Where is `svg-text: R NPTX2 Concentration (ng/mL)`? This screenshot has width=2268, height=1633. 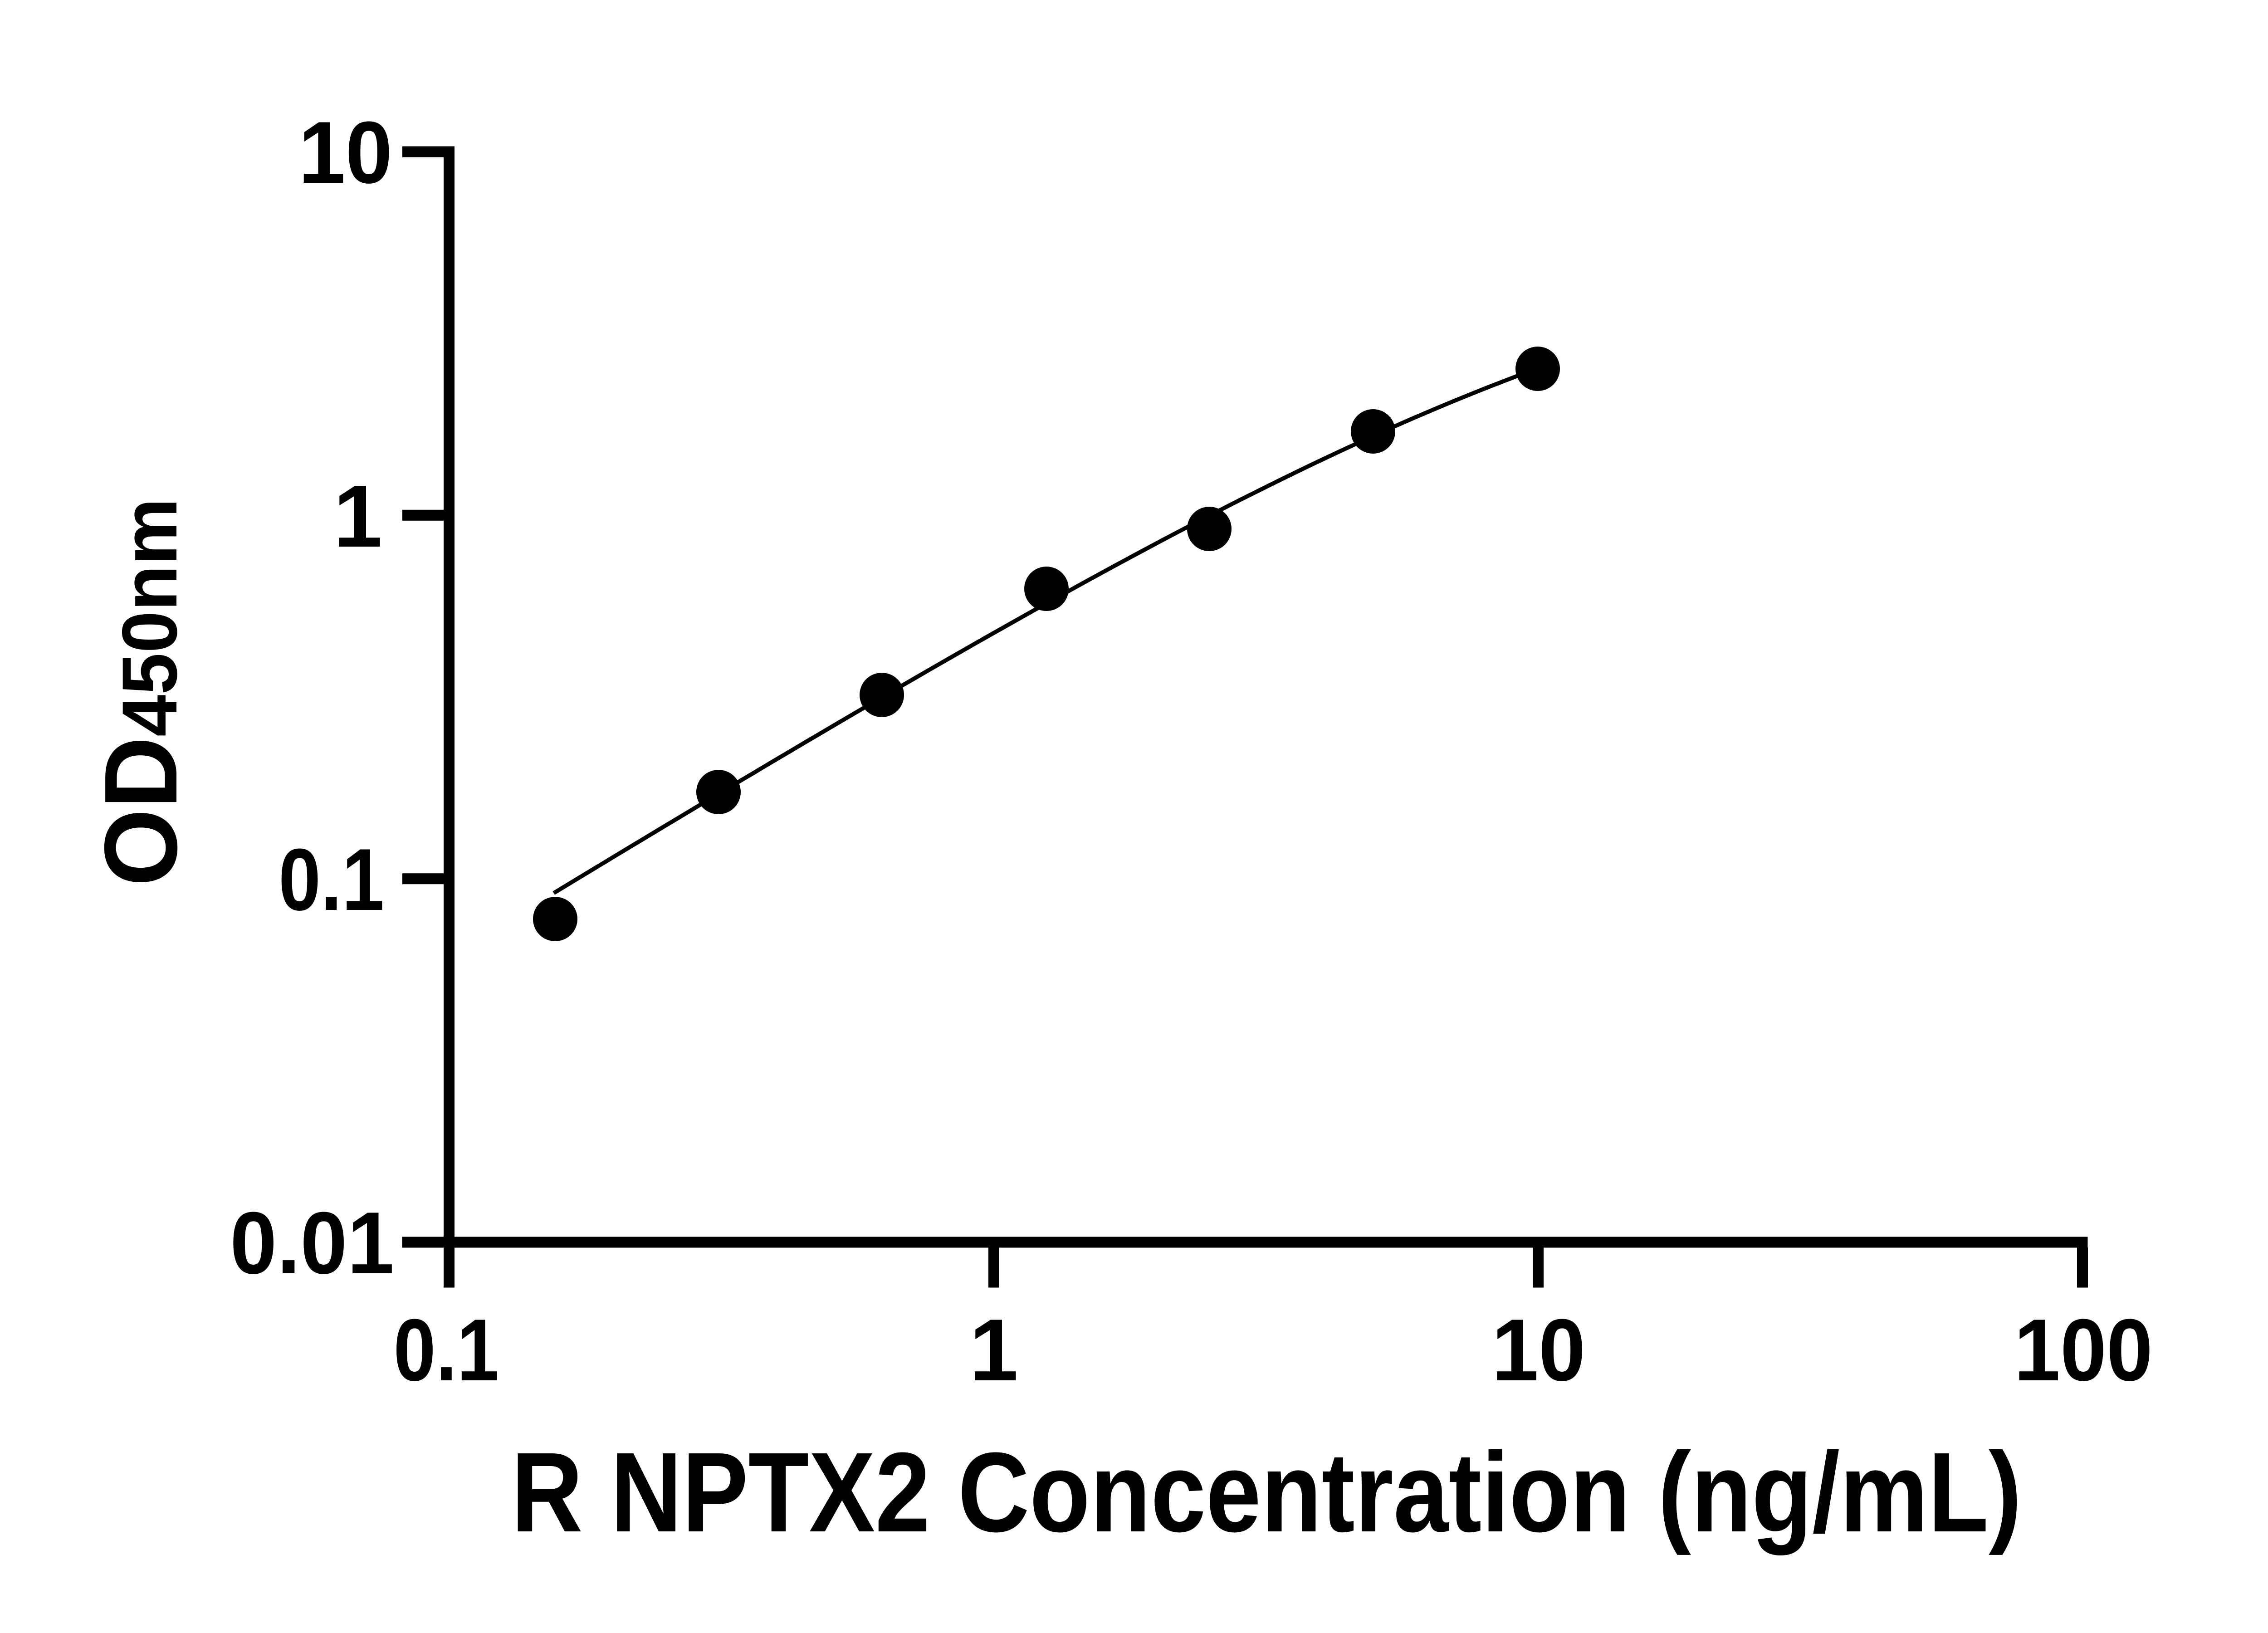
svg-text: R NPTX2 Concentration (ng/mL) is located at coordinates (1266, 1492).